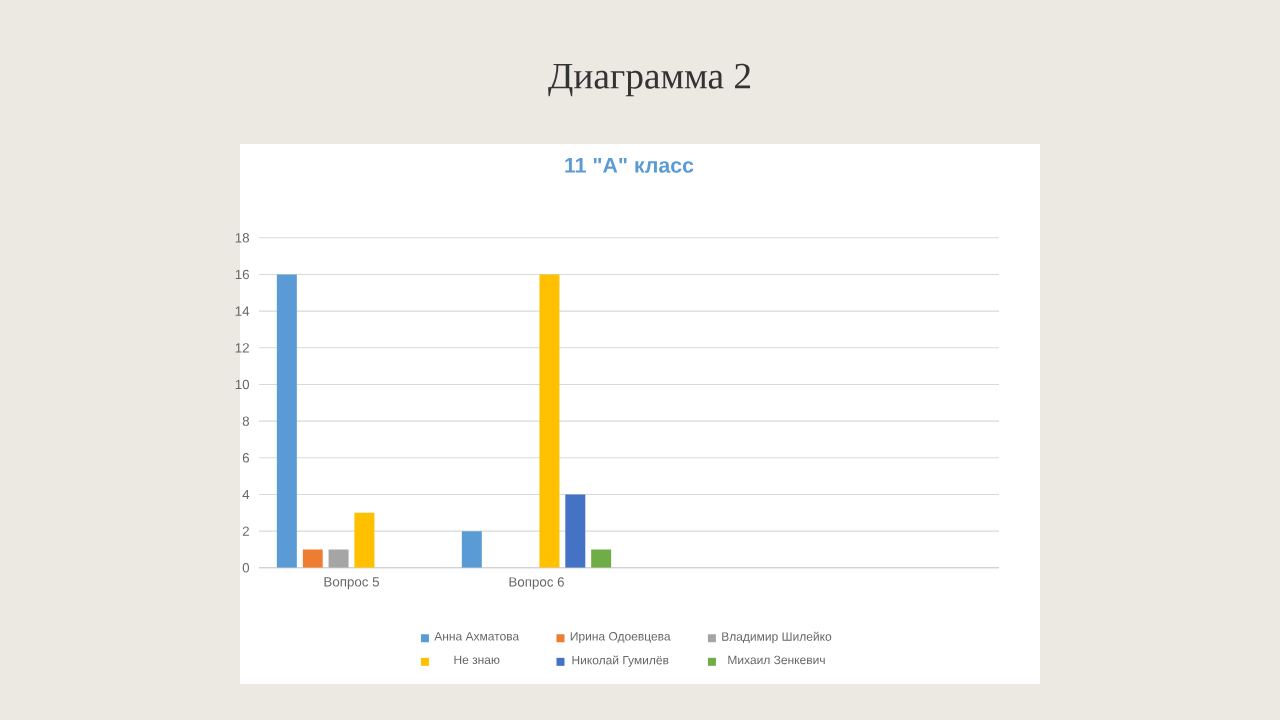  Describe the element at coordinates (649, 80) in the screenshot. I see `chart-title: Диаграмма 2` at that location.